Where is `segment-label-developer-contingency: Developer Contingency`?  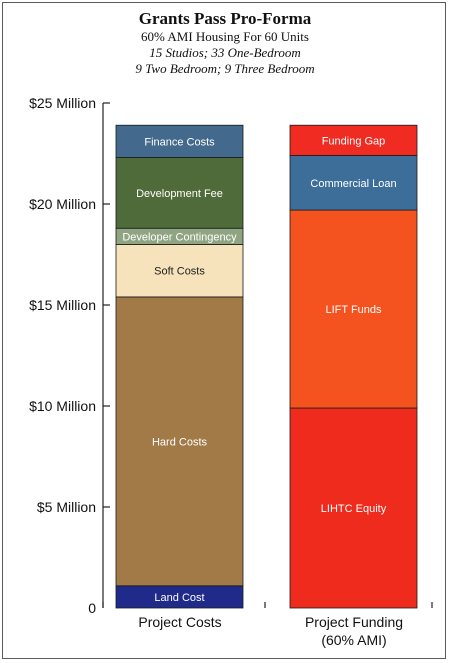
segment-label-developer-contingency: Developer Contingency is located at coordinates (179, 237).